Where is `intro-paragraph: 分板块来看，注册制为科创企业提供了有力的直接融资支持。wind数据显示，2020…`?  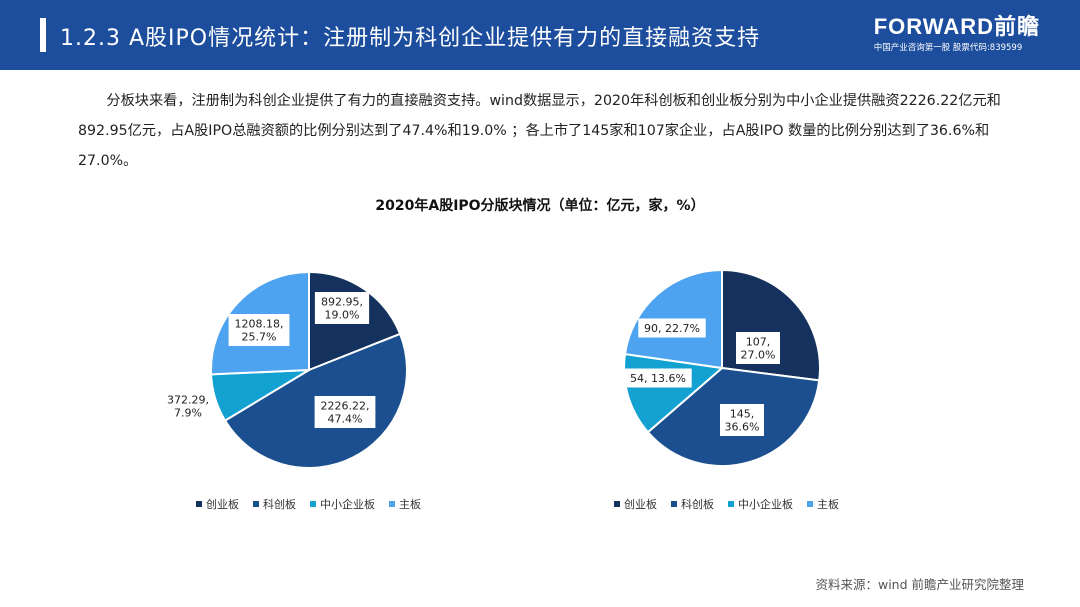
intro-paragraph: 分板块来看，注册制为科创企业提供了有力的直接融资支持。wind数据显示，2020… is located at coordinates (539, 131).